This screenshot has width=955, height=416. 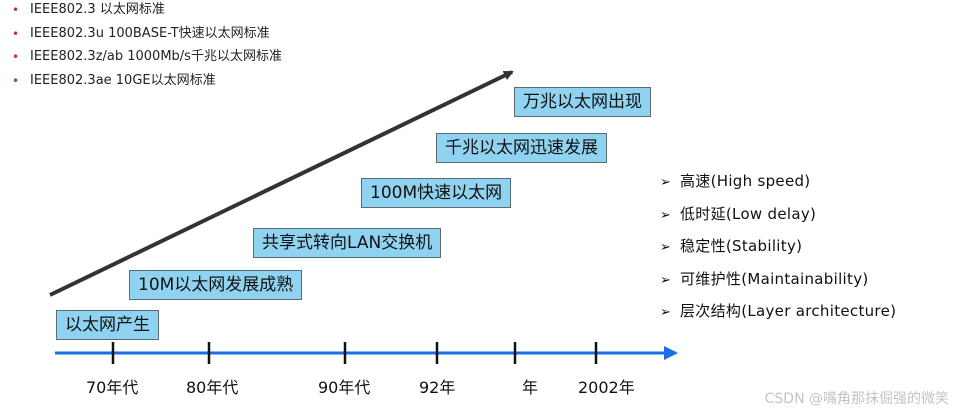 I want to click on year-label: 90年代, so click(x=344, y=387).